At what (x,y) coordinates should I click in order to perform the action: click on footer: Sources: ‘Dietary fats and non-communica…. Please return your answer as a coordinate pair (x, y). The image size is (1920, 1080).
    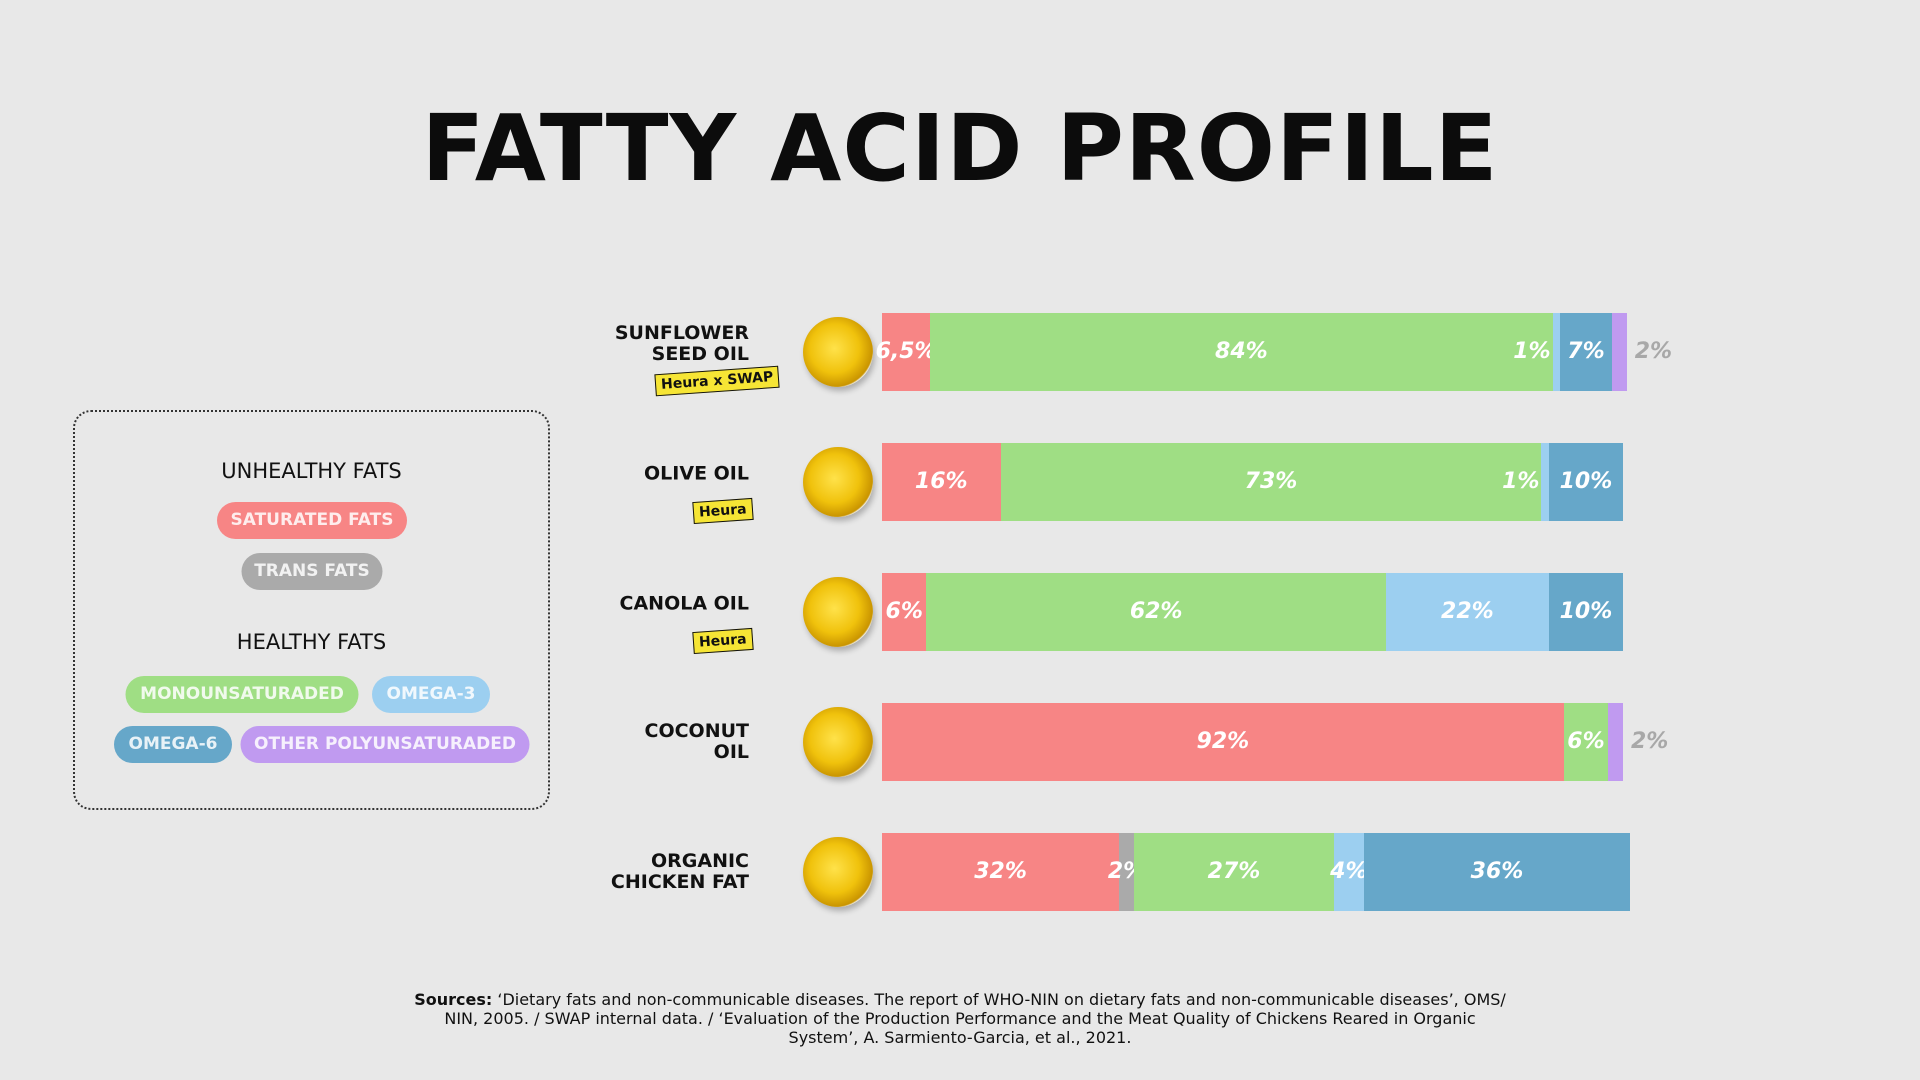
    Looking at the image, I should click on (960, 1018).